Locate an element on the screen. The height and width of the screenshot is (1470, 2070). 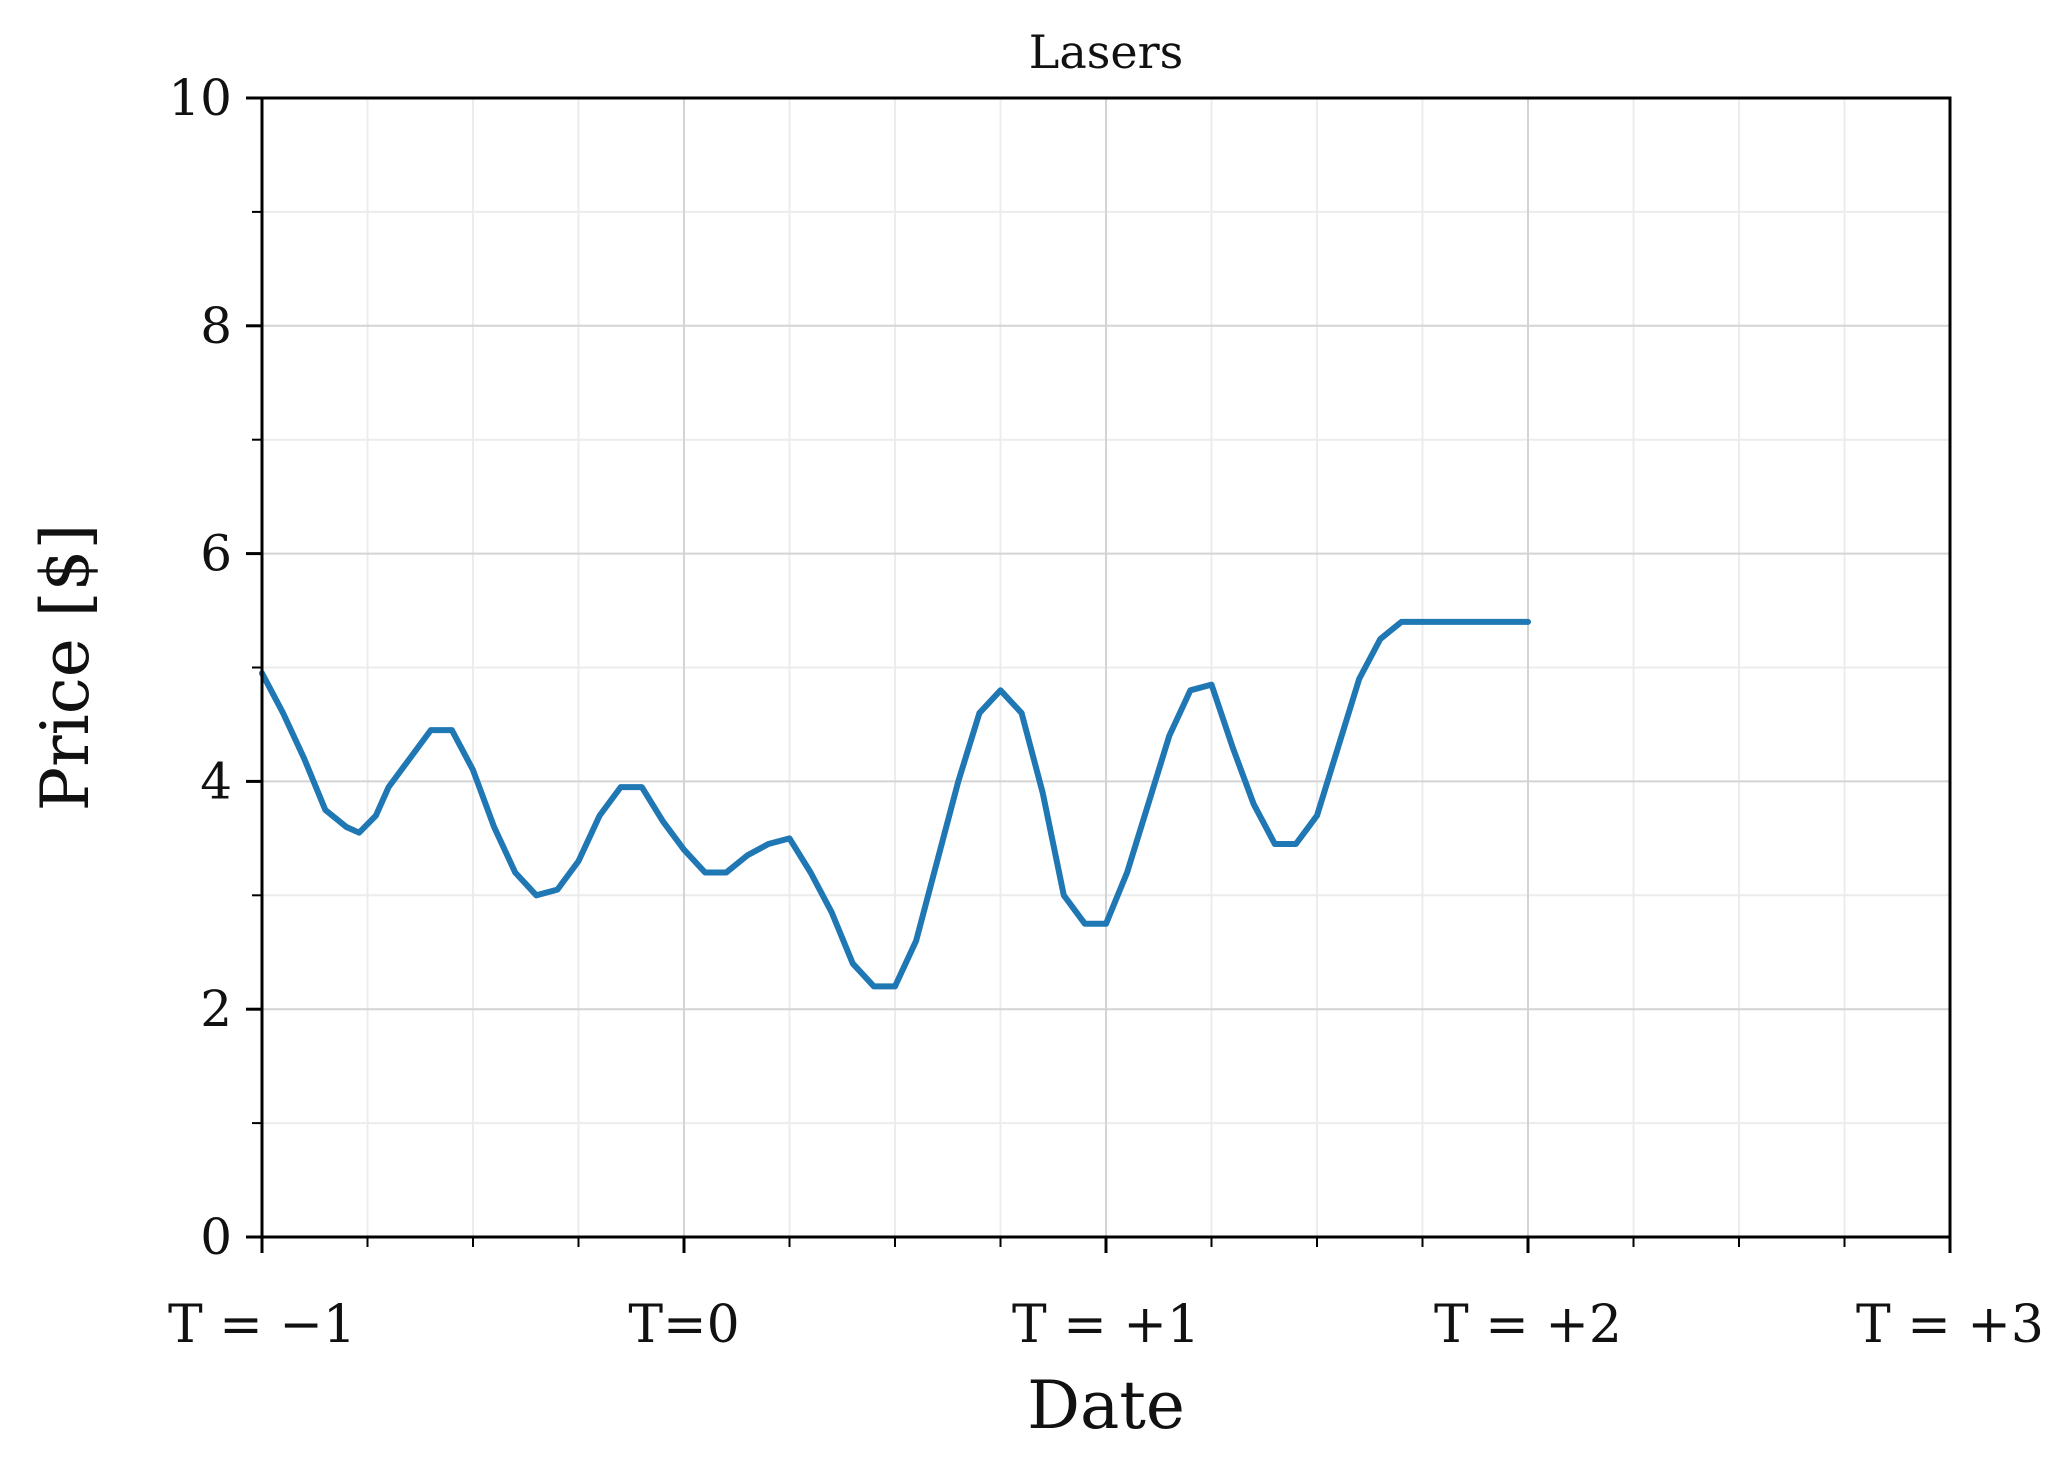
x-tick-label: T = +1 is located at coordinates (1106, 1325).